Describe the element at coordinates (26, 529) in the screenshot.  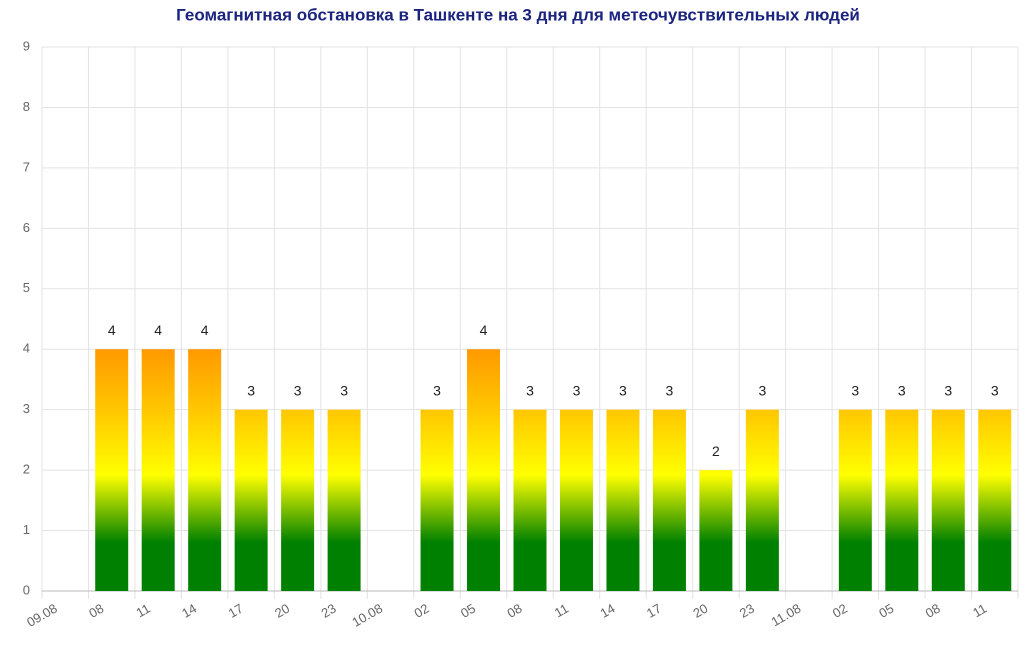
I see `y-tick-label: 1` at that location.